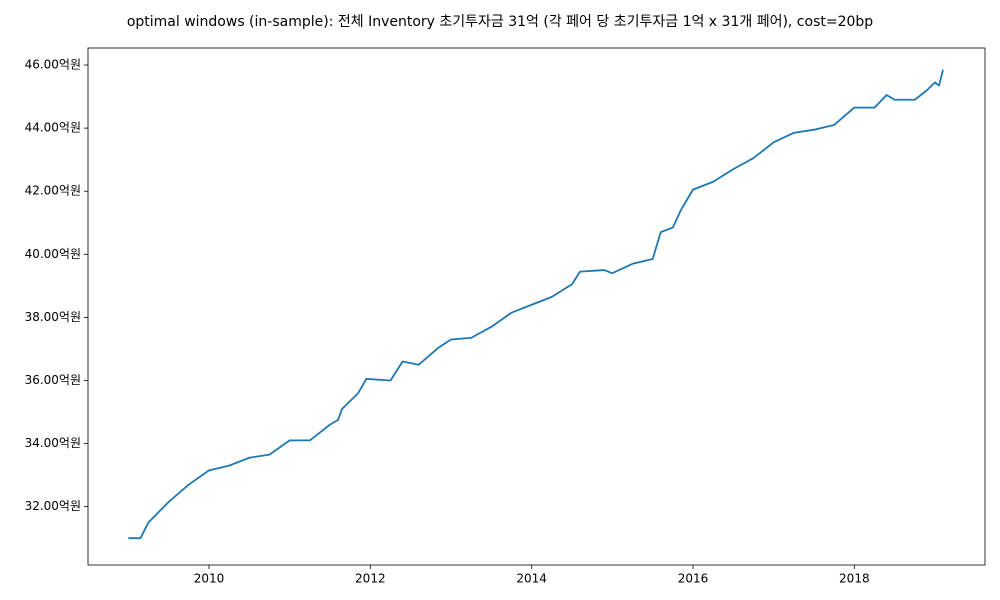  What do you see at coordinates (53, 191) in the screenshot?
I see `y-tick-label: 42.00억원` at bounding box center [53, 191].